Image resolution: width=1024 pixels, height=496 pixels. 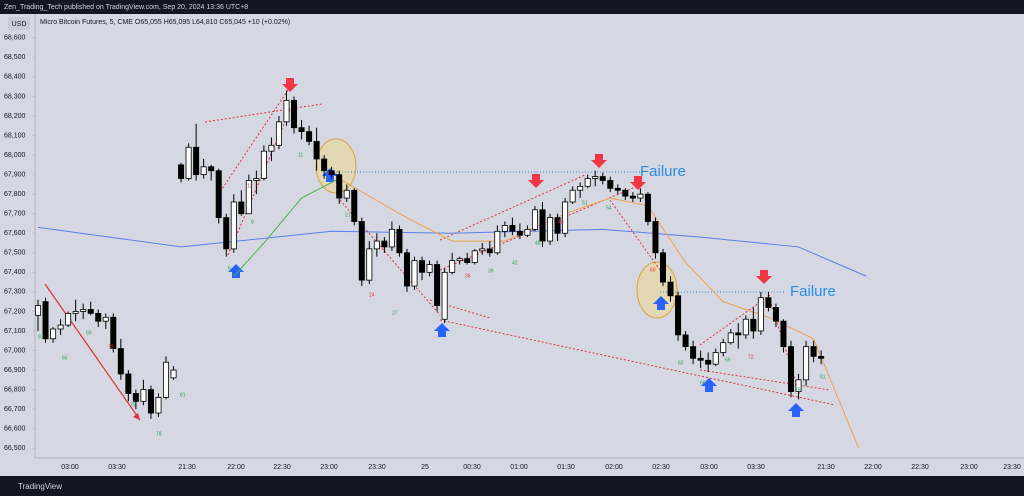 What do you see at coordinates (133, 405) in the screenshot?
I see `bar-count: 75` at bounding box center [133, 405].